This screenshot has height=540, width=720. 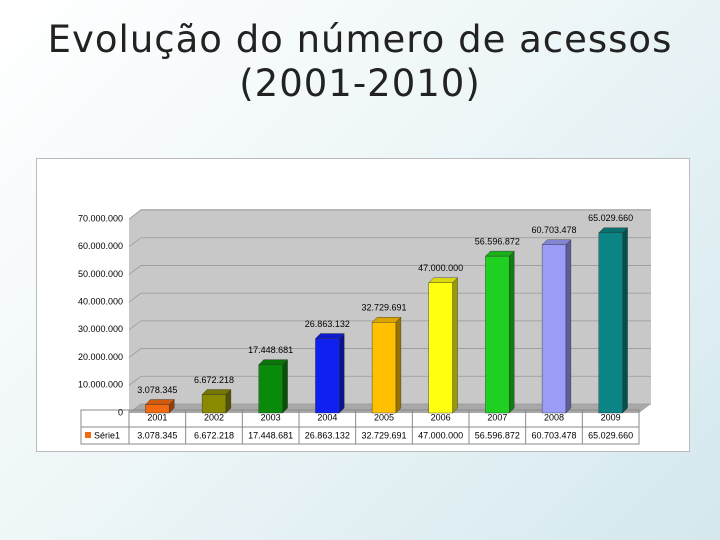 What do you see at coordinates (100, 357) in the screenshot?
I see `y-tick-label: 20.000.000` at bounding box center [100, 357].